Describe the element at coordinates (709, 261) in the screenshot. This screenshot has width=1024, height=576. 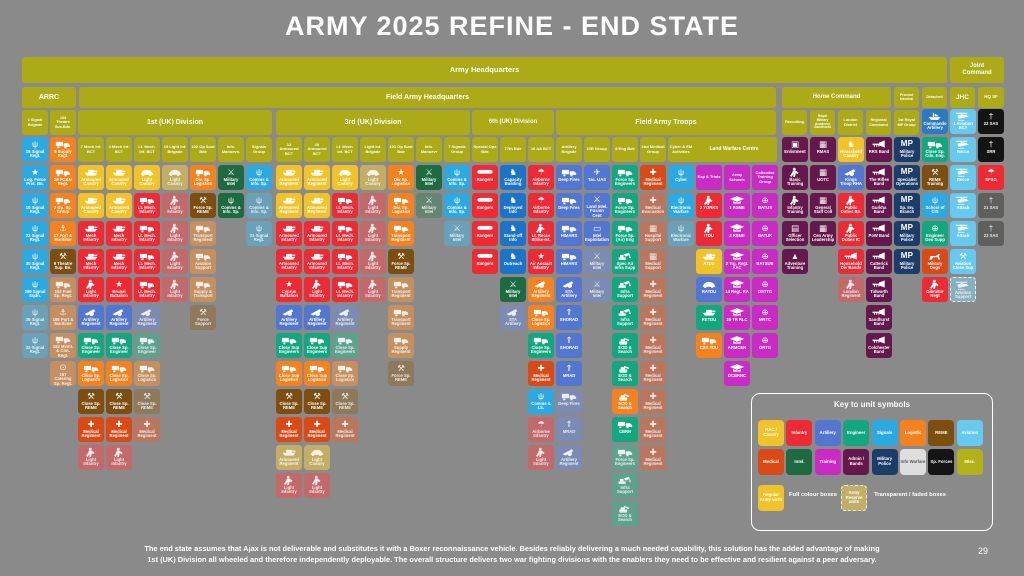
I see `unit-box-atdu: ATDU` at that location.